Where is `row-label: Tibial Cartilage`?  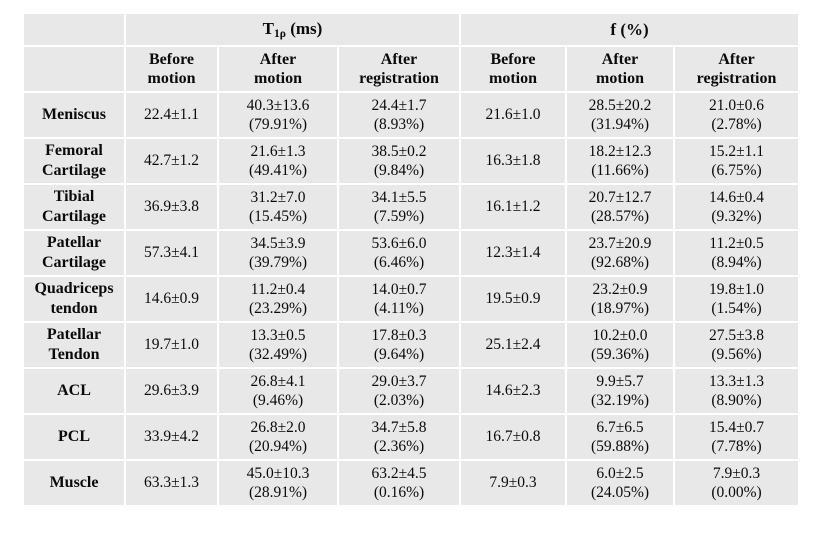 row-label: Tibial Cartilage is located at coordinates (74, 207).